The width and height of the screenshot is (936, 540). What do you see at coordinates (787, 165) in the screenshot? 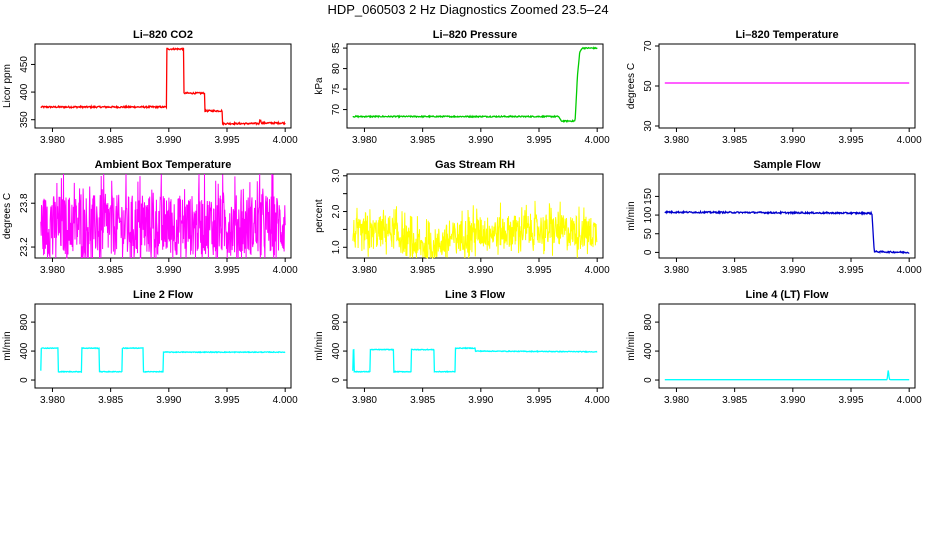
I see `panel-title: Sample Flow` at bounding box center [787, 165].